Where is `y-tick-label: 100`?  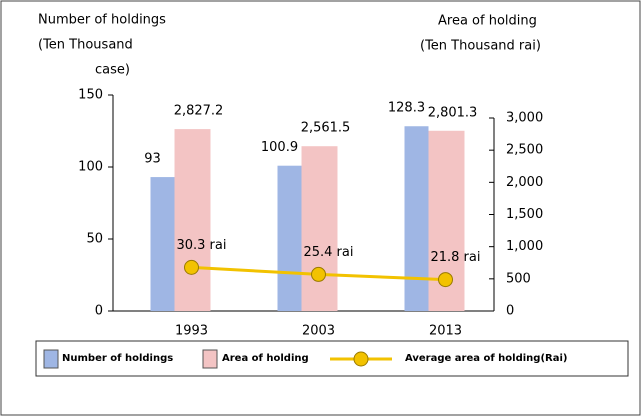
y-tick-label: 100 is located at coordinates (90, 167).